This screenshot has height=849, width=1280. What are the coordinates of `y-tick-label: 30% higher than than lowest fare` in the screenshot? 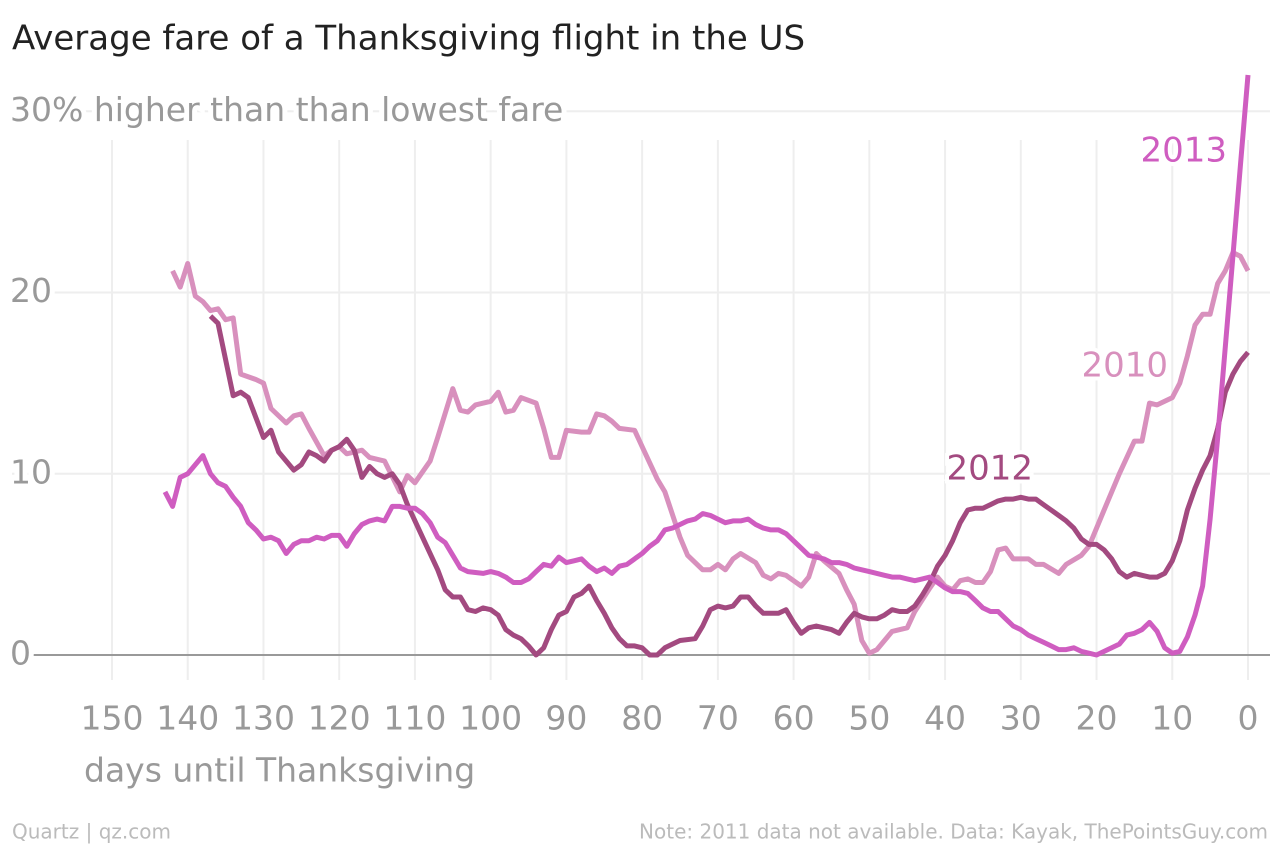 It's located at (286, 109).